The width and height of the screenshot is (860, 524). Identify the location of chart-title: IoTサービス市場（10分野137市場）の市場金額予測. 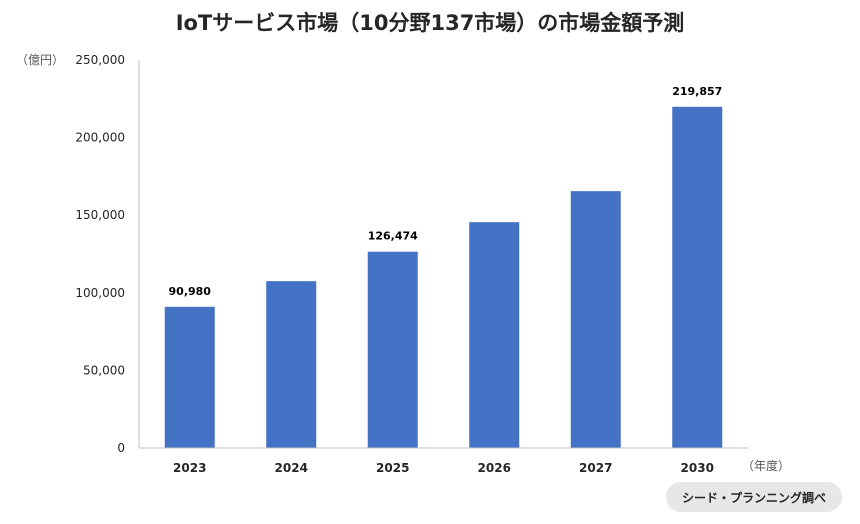
(430, 23).